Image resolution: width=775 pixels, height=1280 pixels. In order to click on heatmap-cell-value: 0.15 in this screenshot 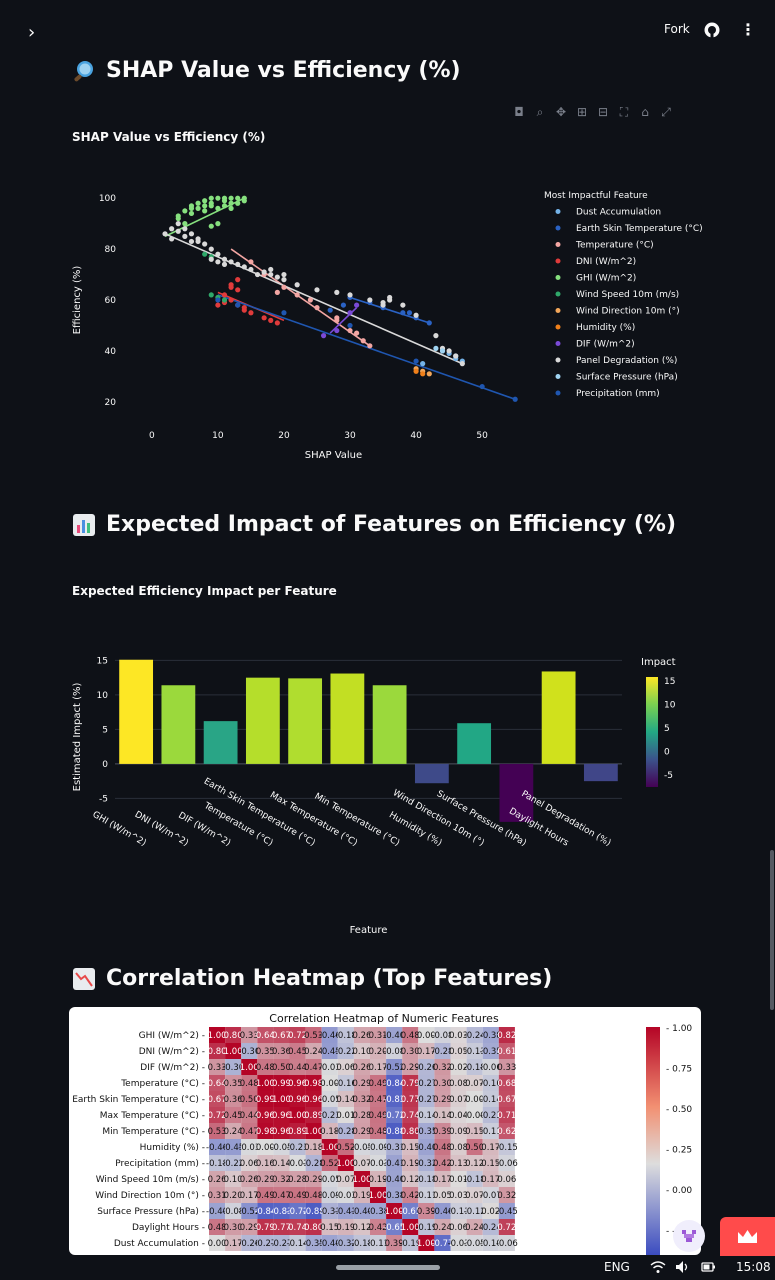, I will do `click(329, 1228)`.